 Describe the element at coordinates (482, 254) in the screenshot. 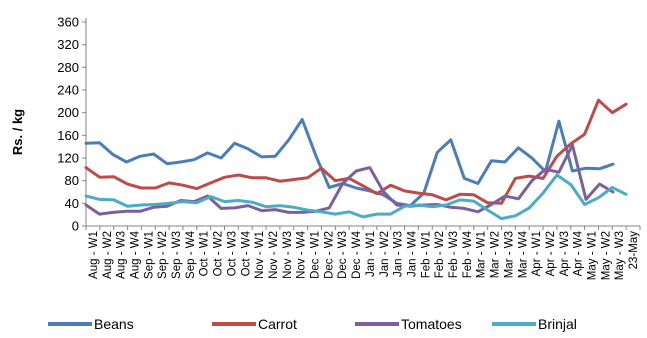

I see `x-tick-label: Mar - W1` at that location.